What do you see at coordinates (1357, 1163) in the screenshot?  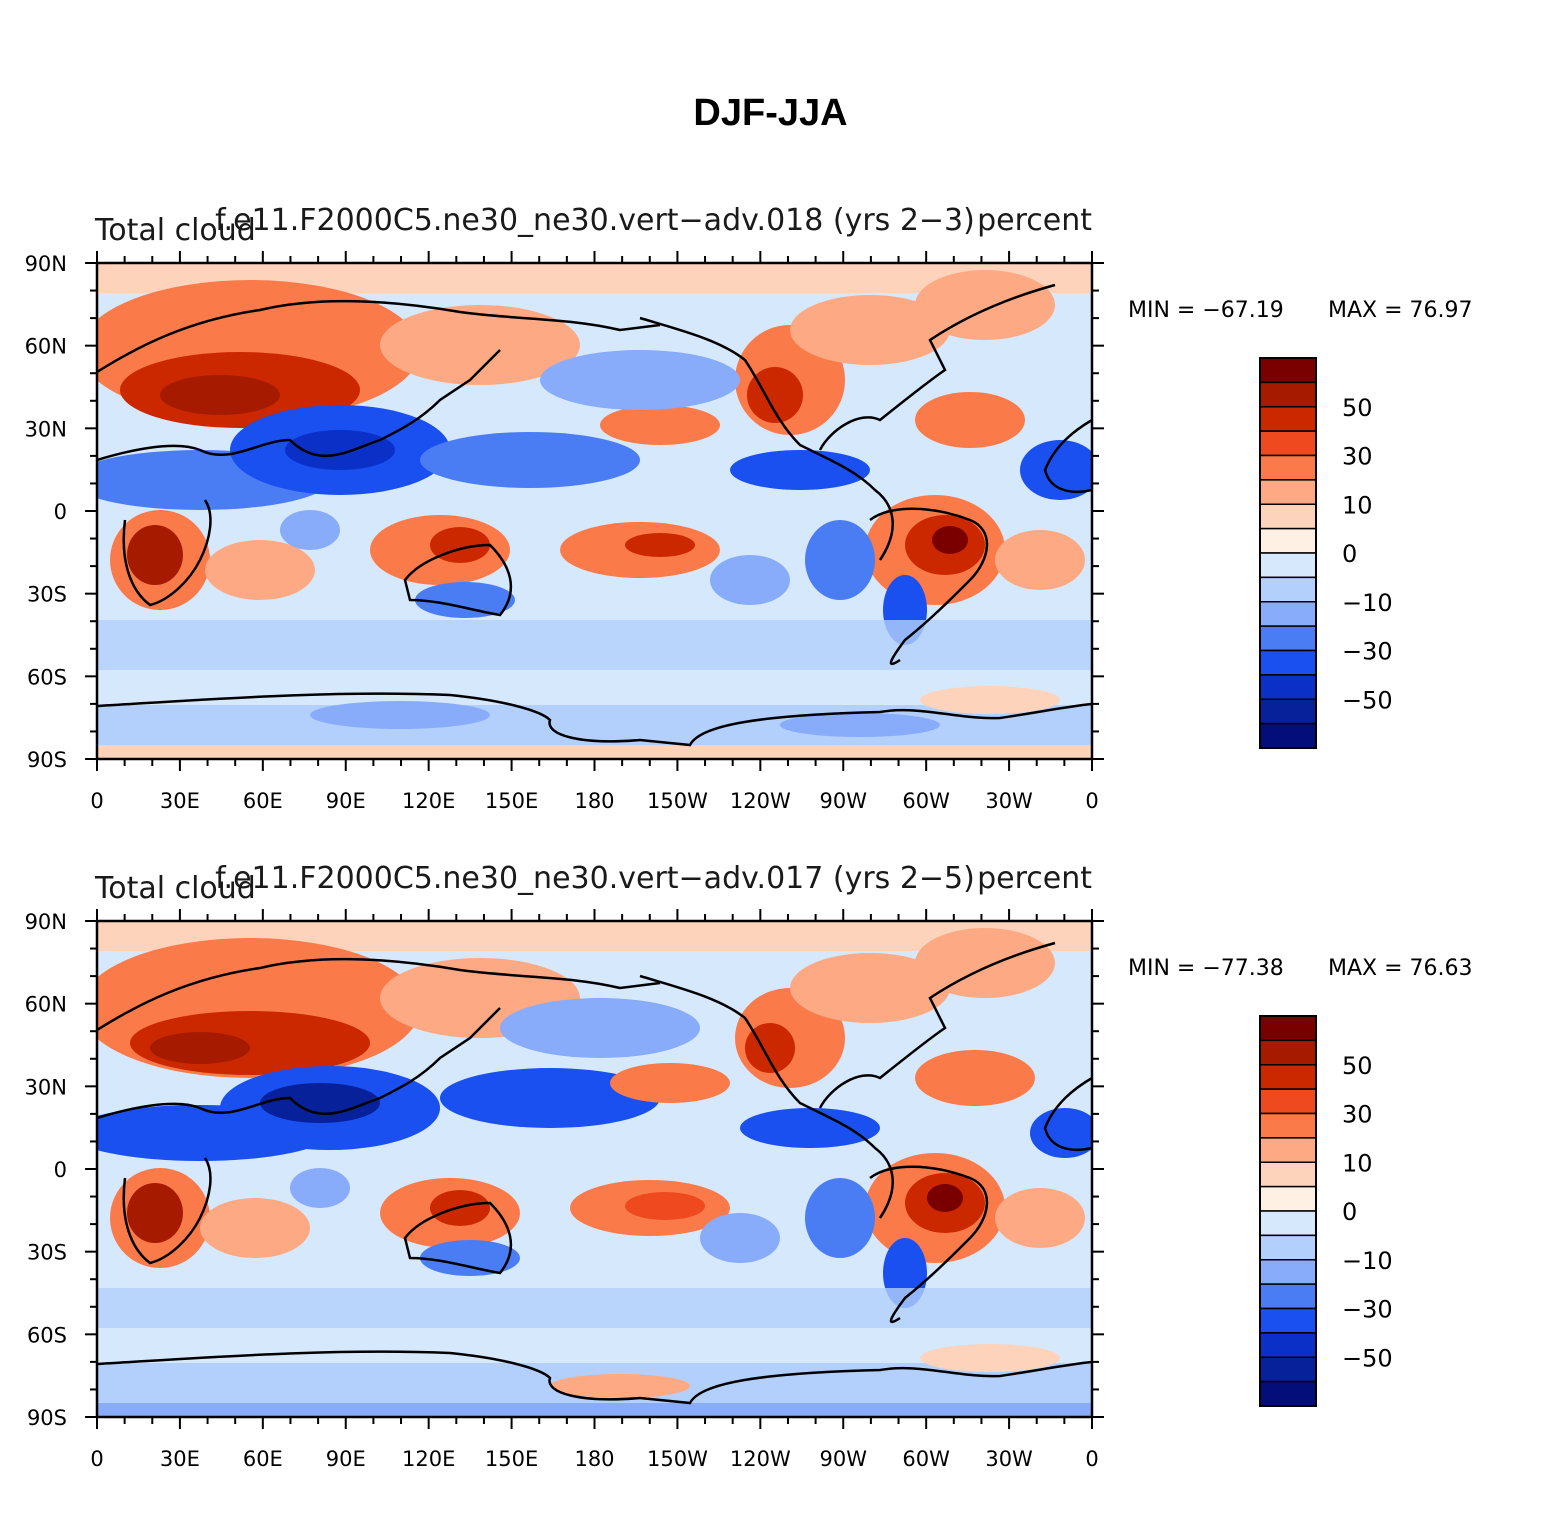 I see `colorbar-label: 10` at bounding box center [1357, 1163].